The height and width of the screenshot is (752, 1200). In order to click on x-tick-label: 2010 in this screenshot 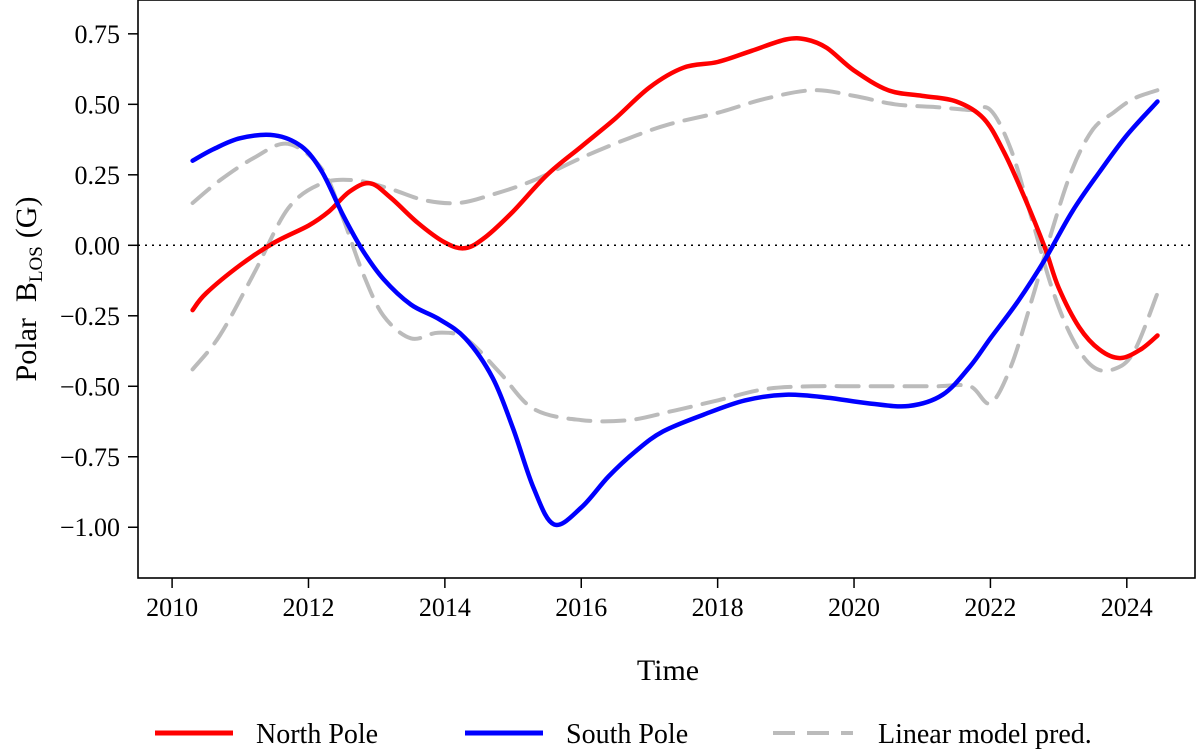, I will do `click(172, 607)`.